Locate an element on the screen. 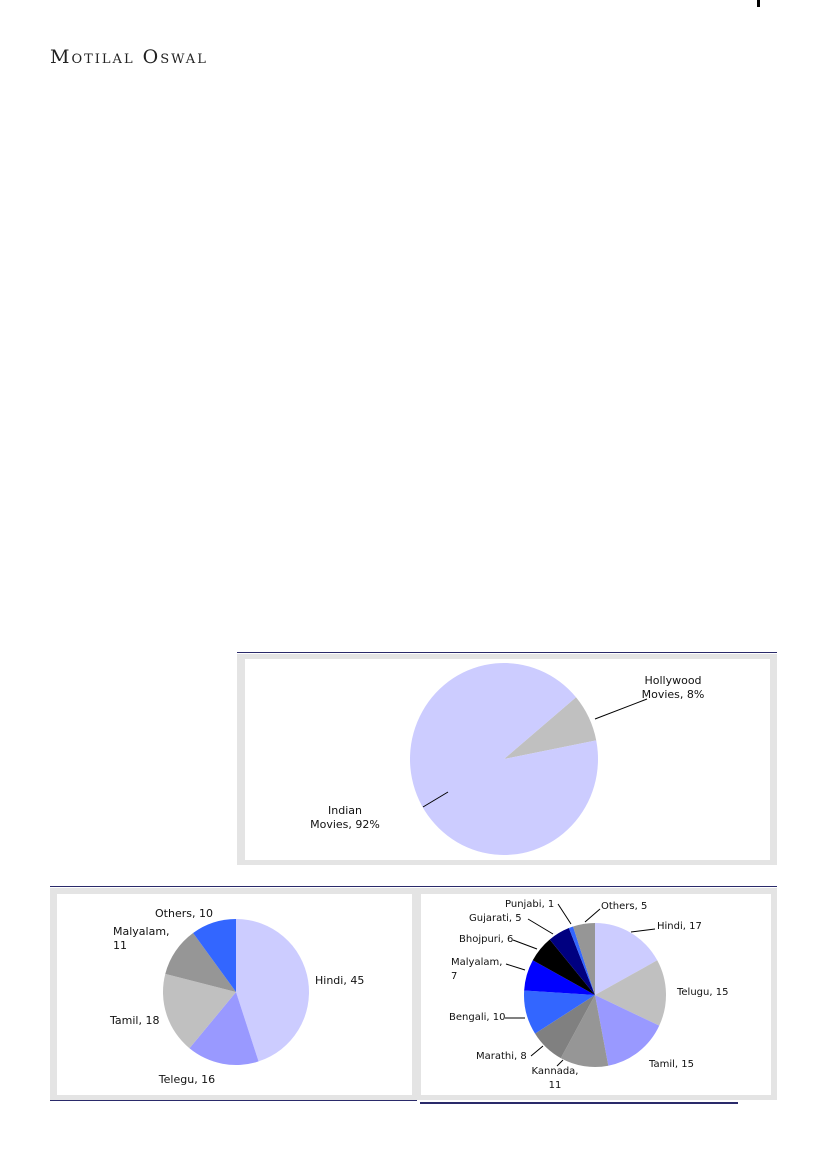 Image resolution: width=826 pixels, height=1169 pixels. leader-line-bhojpuri is located at coordinates (525, 944).